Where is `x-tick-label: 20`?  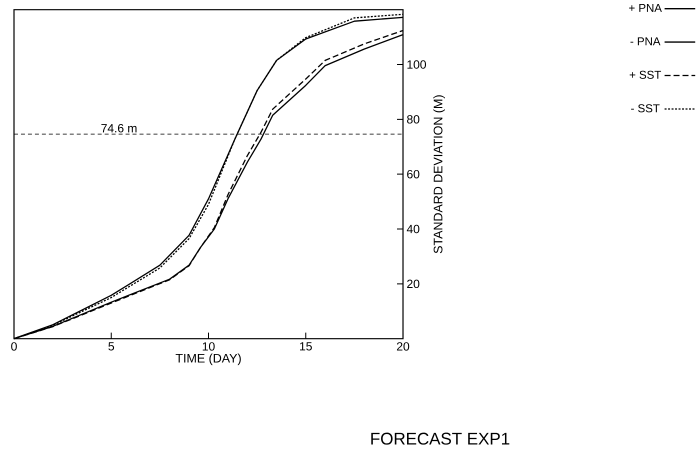
x-tick-label: 20 is located at coordinates (403, 346).